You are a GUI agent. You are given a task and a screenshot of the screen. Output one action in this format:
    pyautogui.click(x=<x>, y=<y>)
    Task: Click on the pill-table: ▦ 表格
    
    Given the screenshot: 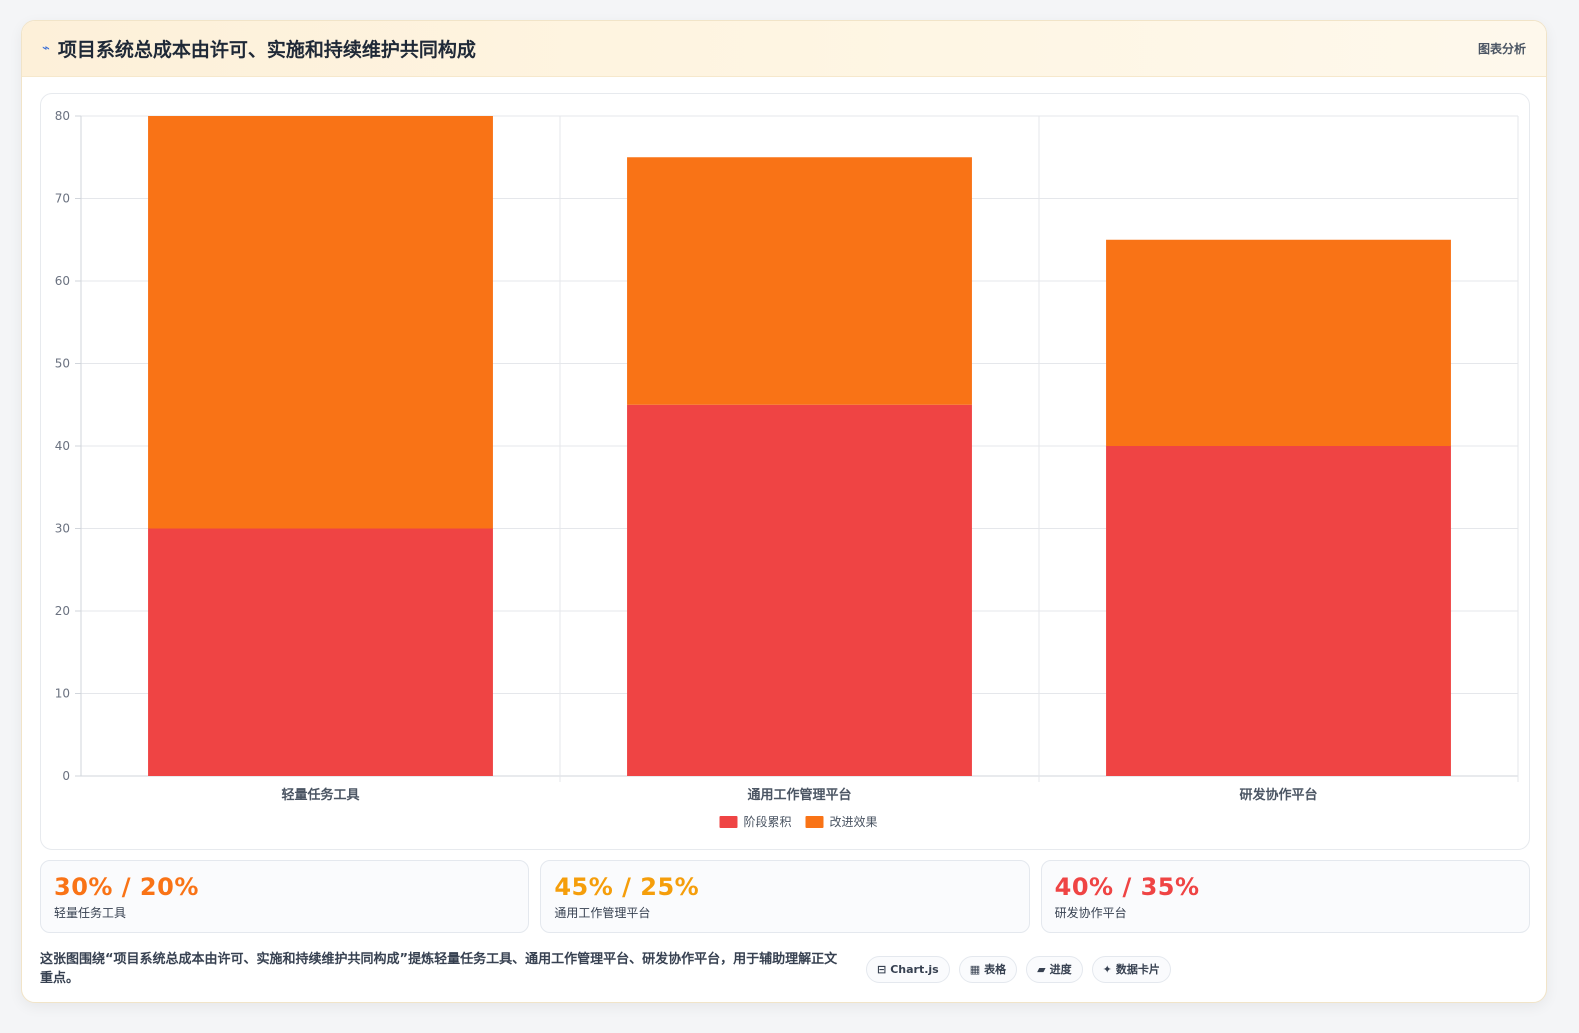 What is the action you would take?
    pyautogui.click(x=988, y=969)
    